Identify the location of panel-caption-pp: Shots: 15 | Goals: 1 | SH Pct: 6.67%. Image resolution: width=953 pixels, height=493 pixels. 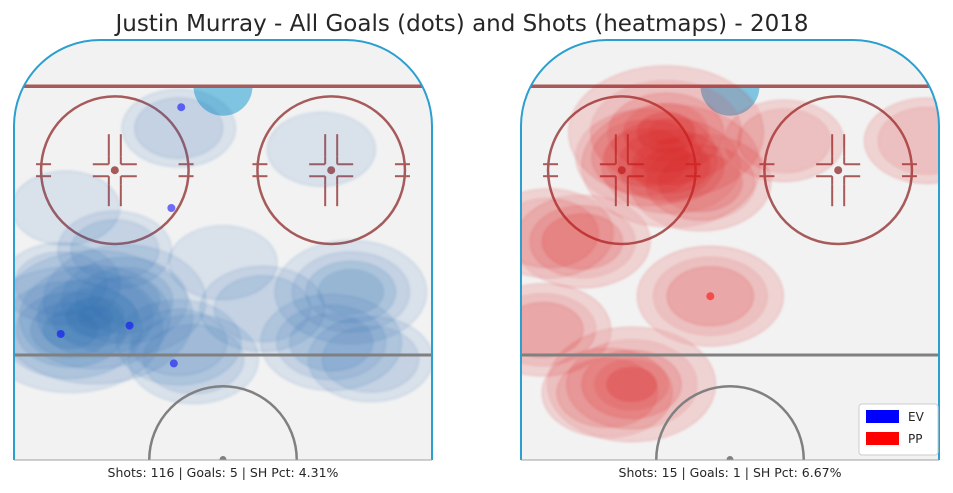
(730, 472).